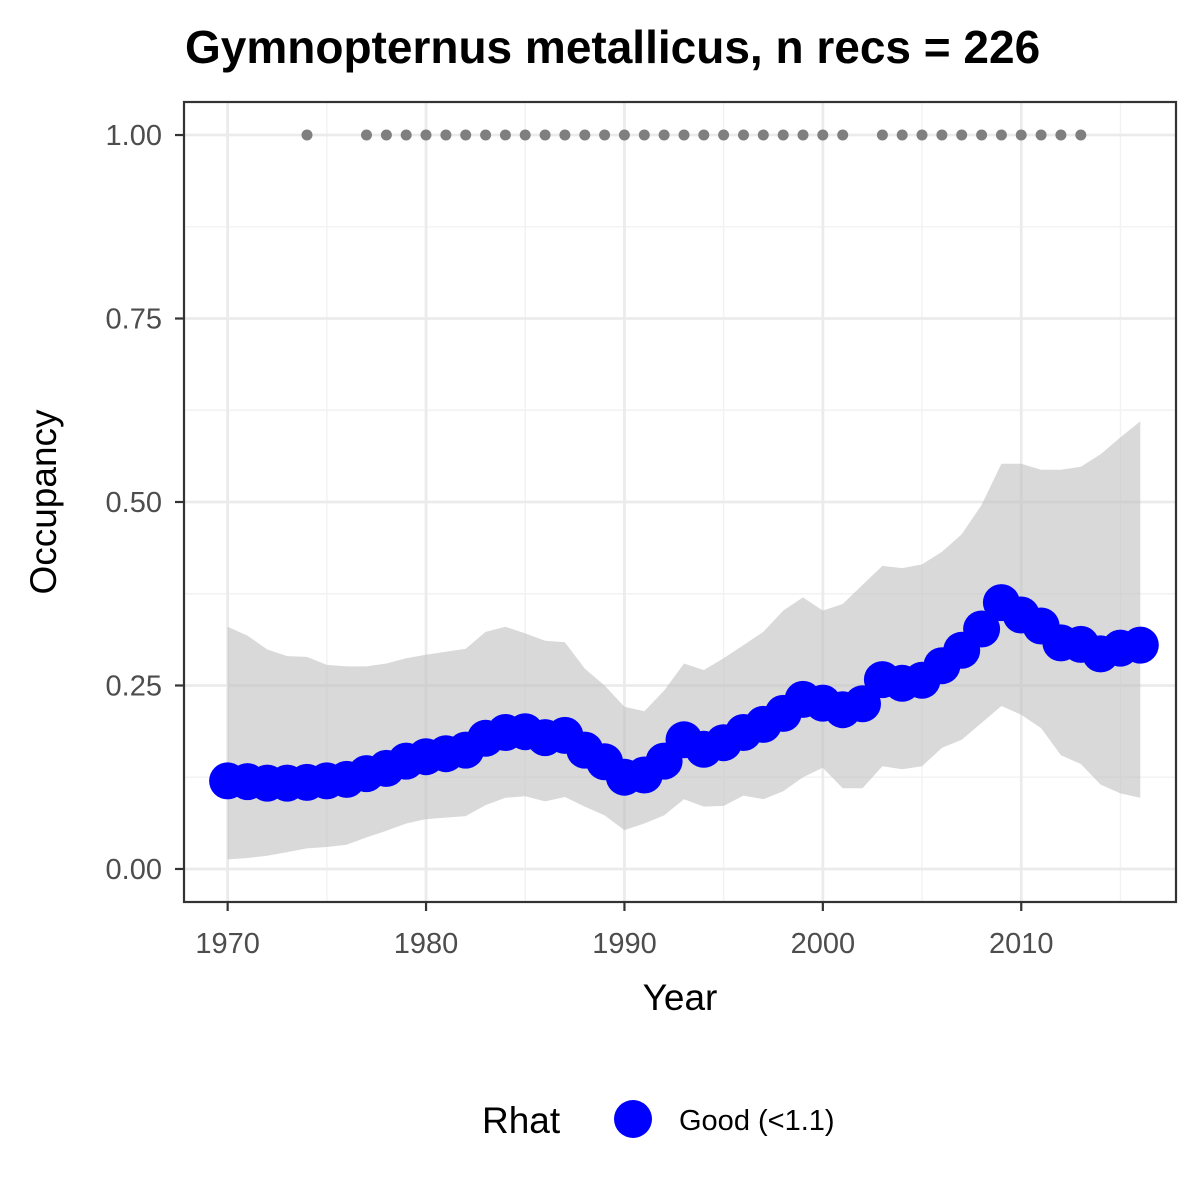  What do you see at coordinates (684, 135) in the screenshot?
I see `record-point-1993` at bounding box center [684, 135].